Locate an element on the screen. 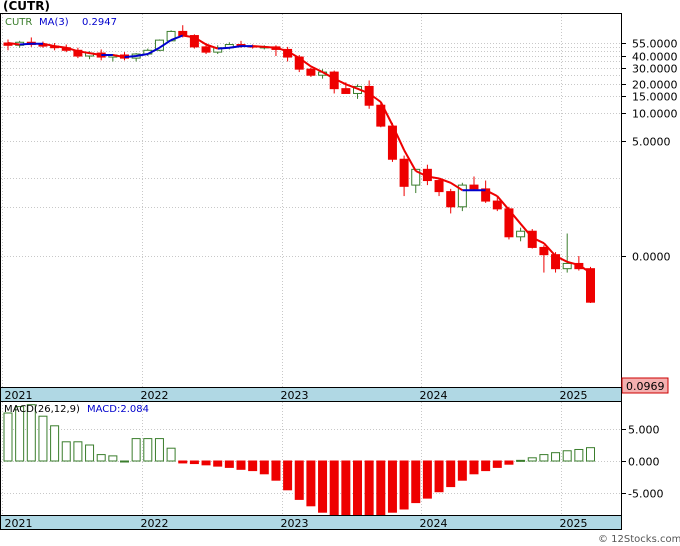 The image size is (680, 546). price-tick-label: 15.0000 is located at coordinates (655, 97).